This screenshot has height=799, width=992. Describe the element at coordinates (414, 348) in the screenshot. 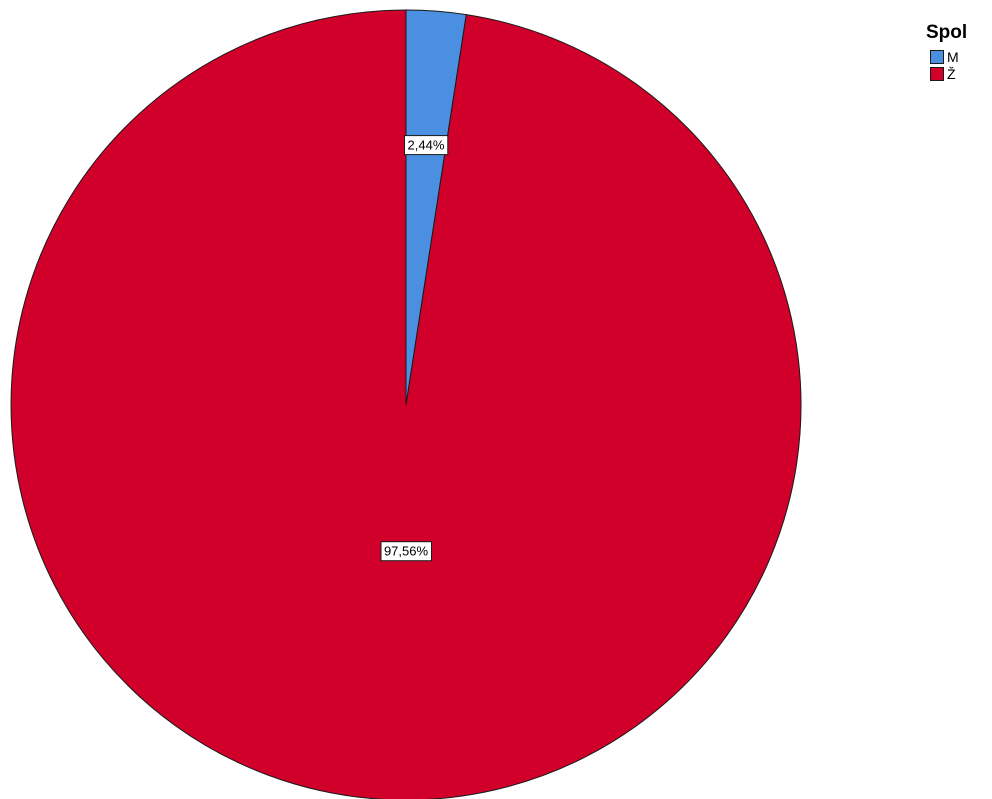

I see `pie-data-labels: 2,44% 97,56%` at that location.